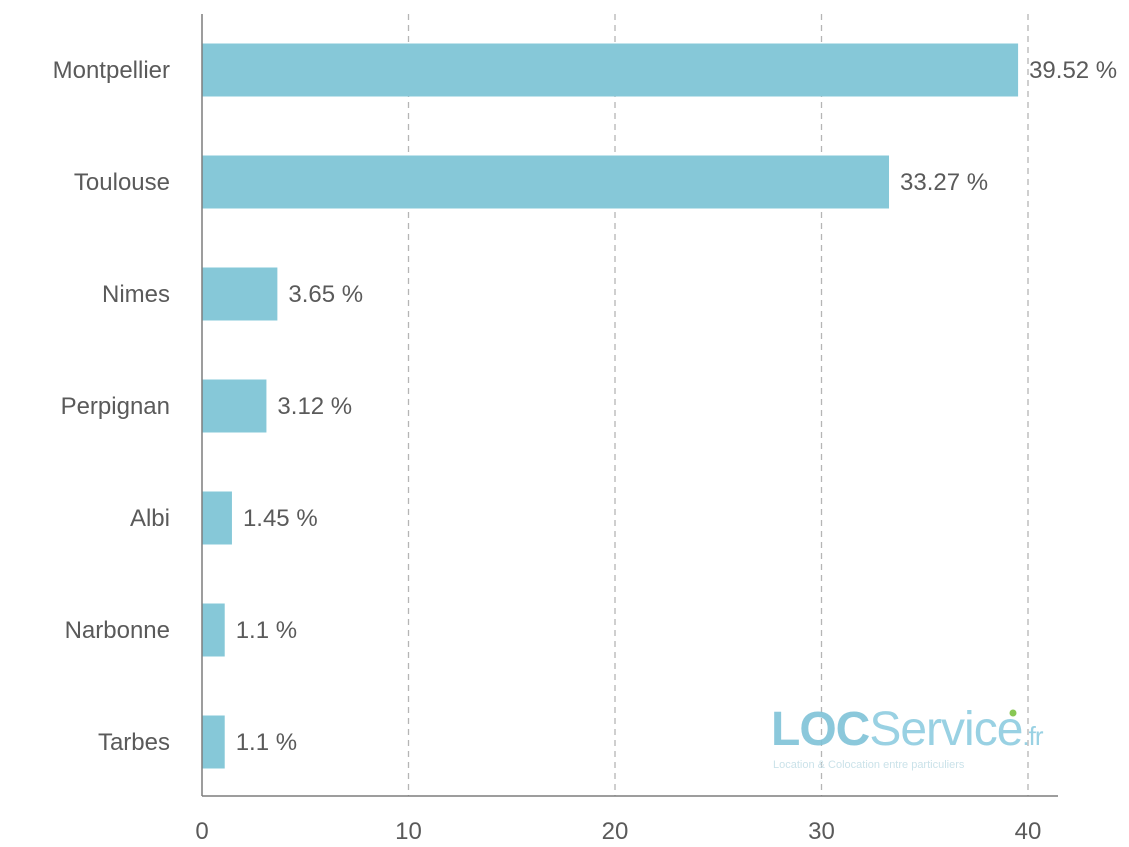  Describe the element at coordinates (111, 70) in the screenshot. I see `category-label: Montpellier` at that location.